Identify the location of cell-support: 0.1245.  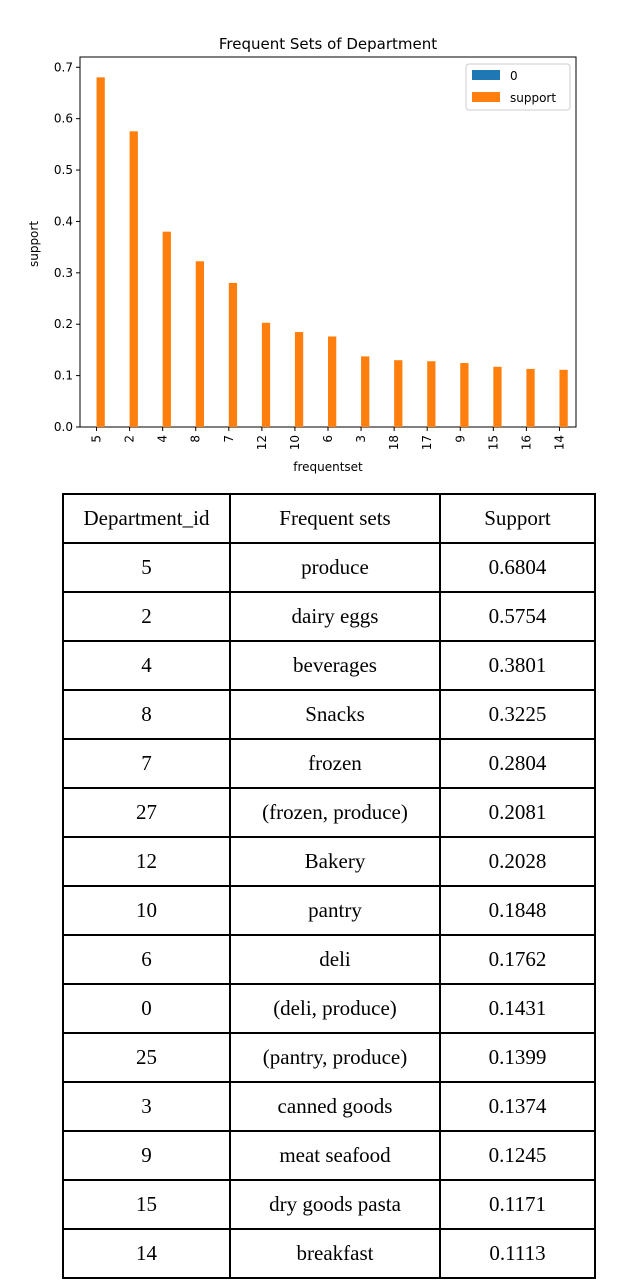
(517, 1155).